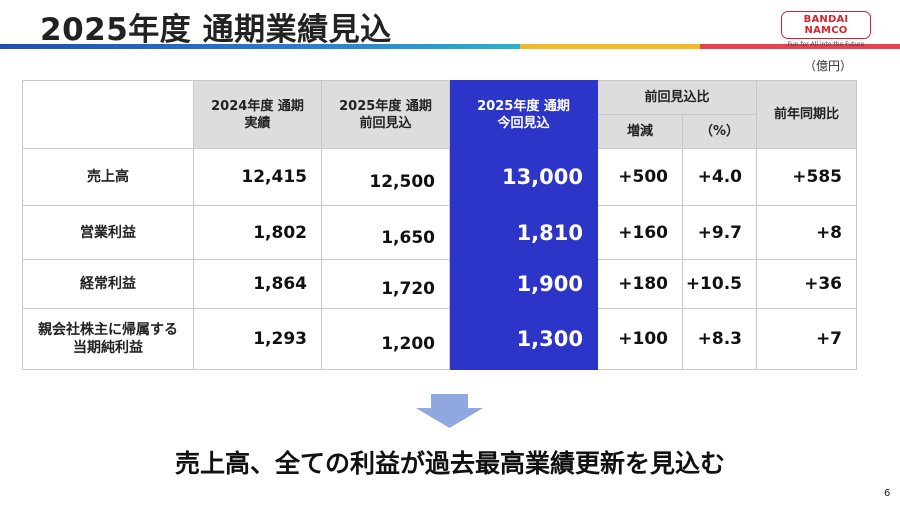 The height and width of the screenshot is (506, 900). What do you see at coordinates (257, 114) in the screenshot?
I see `header-fy2024-actual: 2024年度 通期 実績` at bounding box center [257, 114].